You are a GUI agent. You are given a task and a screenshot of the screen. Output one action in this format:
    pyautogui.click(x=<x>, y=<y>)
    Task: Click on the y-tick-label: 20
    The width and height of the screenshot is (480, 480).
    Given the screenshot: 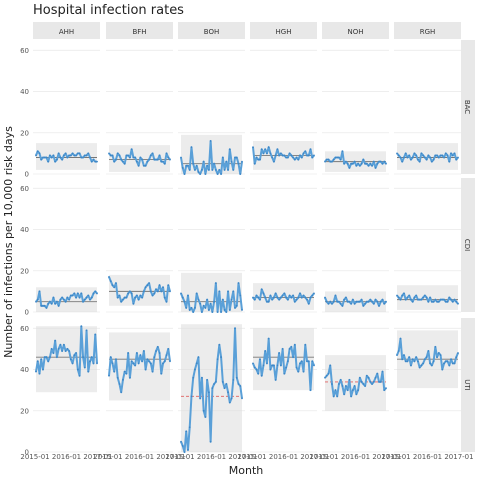 What is the action you would take?
    pyautogui.click(x=24, y=271)
    